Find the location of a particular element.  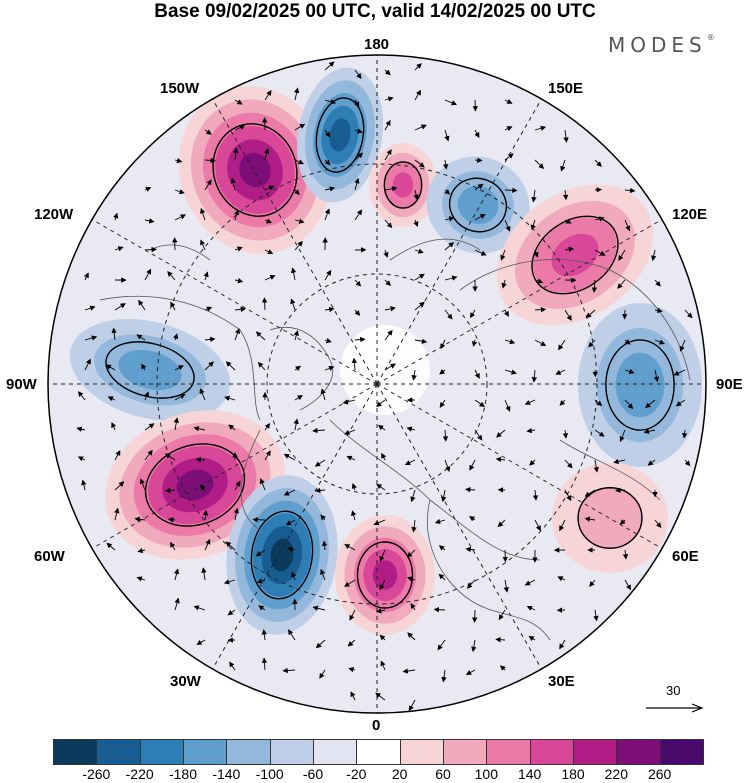

colorbar-tick-label: -100 is located at coordinates (269, 774).